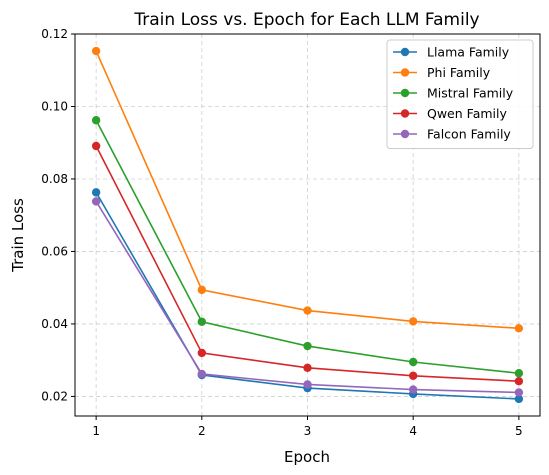 This screenshot has width=549, height=475. I want to click on y-axis-label: Train Loss, so click(18, 235).